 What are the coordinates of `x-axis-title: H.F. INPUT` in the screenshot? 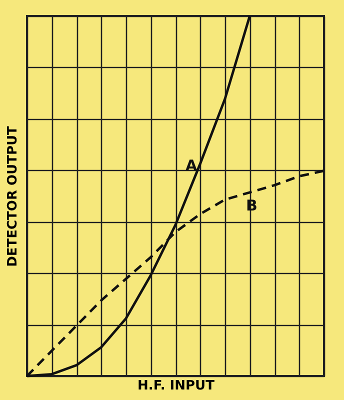 It's located at (176, 386).